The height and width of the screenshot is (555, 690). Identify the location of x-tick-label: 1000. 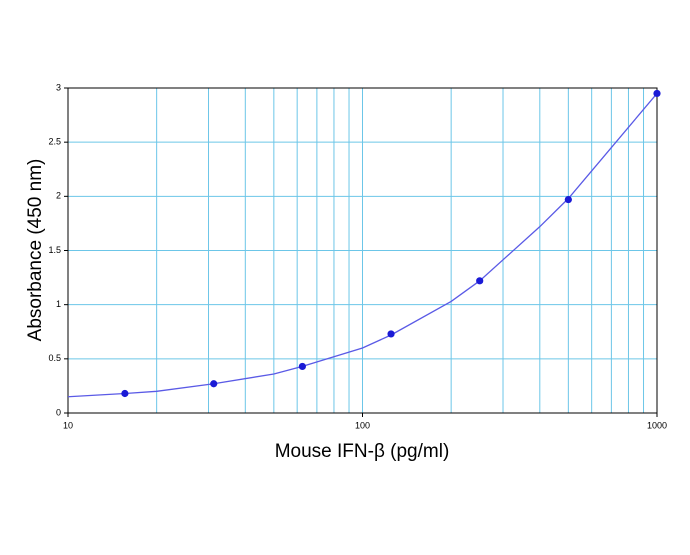
(657, 425).